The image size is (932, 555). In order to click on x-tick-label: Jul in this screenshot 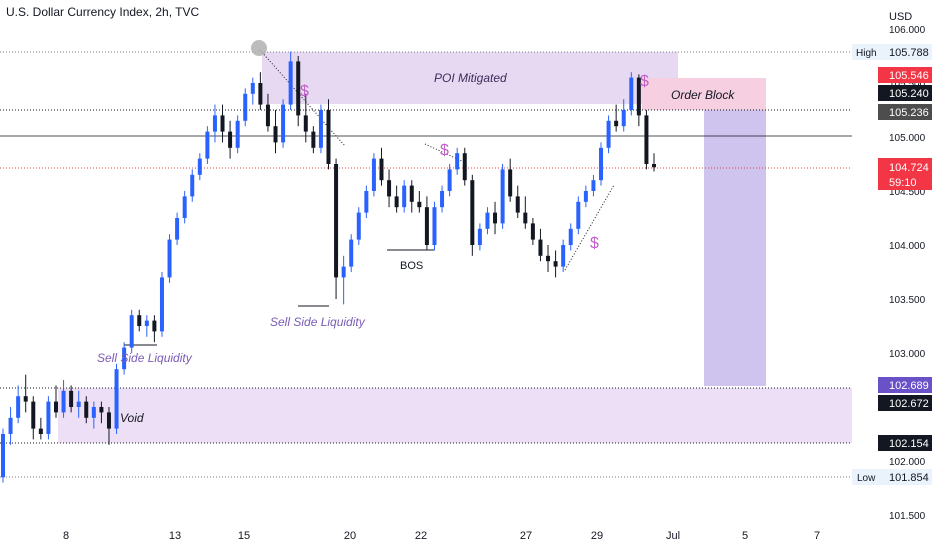, I will do `click(673, 536)`.